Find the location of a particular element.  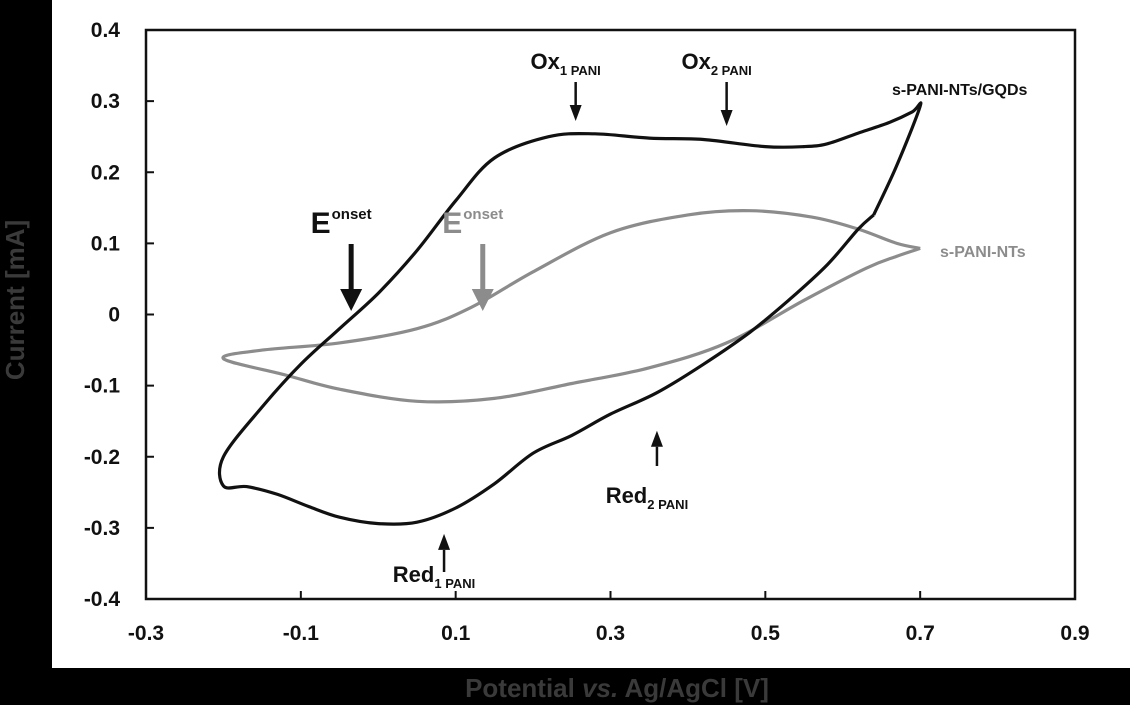

x-tick-label: 0.9 is located at coordinates (1074, 633).